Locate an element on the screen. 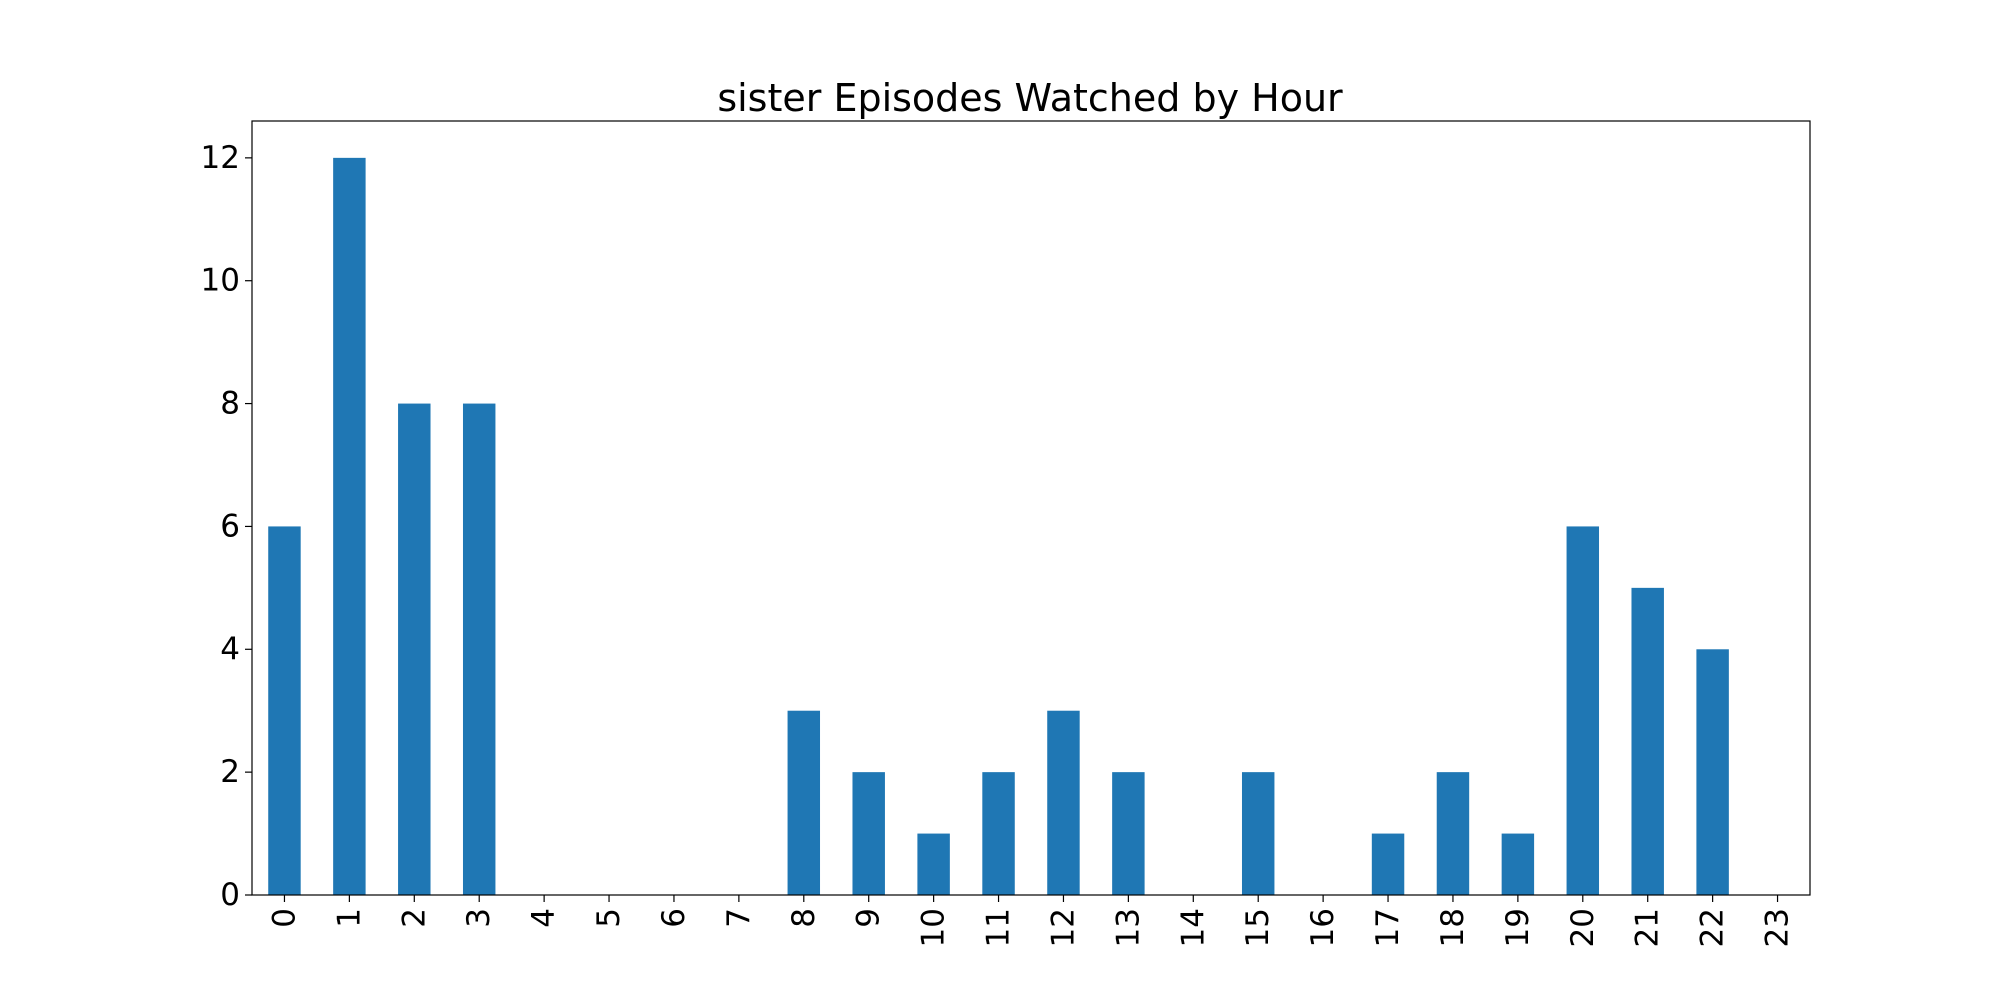 The image size is (2000, 1005). y-tick-label: 4 is located at coordinates (230, 649).